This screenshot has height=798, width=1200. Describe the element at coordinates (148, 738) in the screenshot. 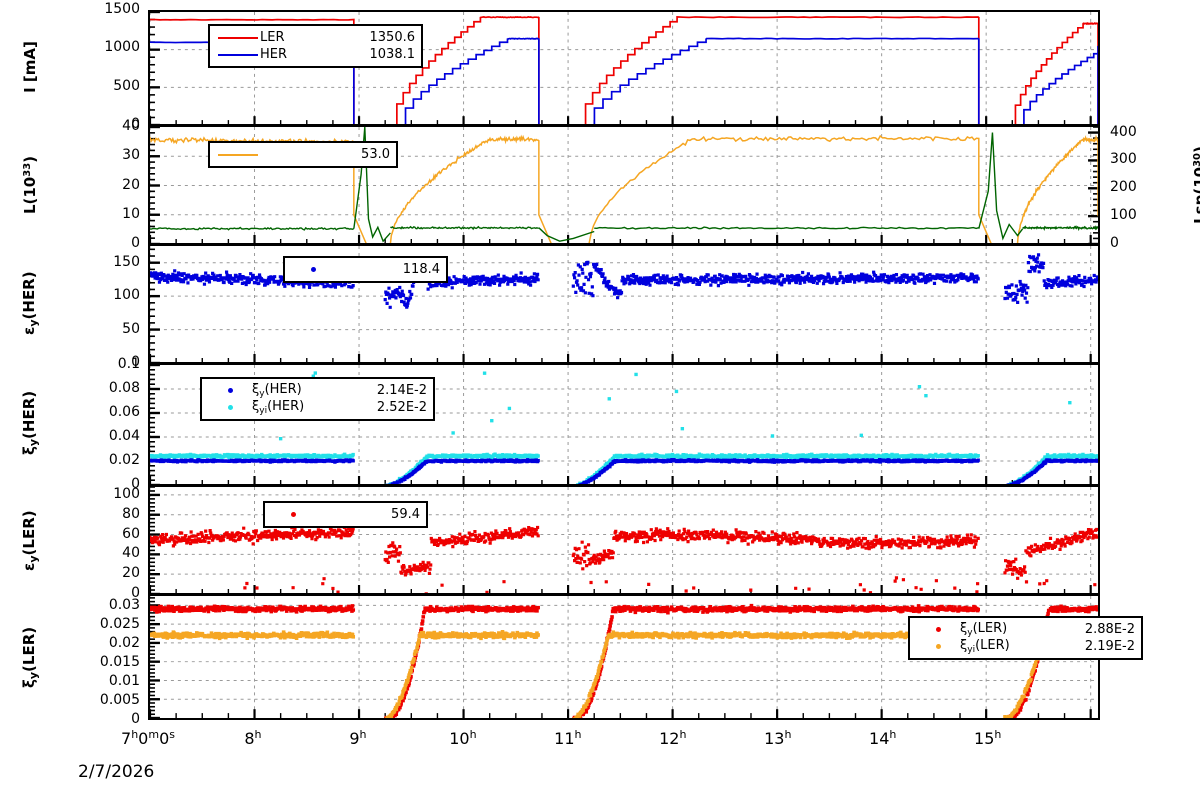

I see `xtick-label-0: 7h0m0s` at that location.